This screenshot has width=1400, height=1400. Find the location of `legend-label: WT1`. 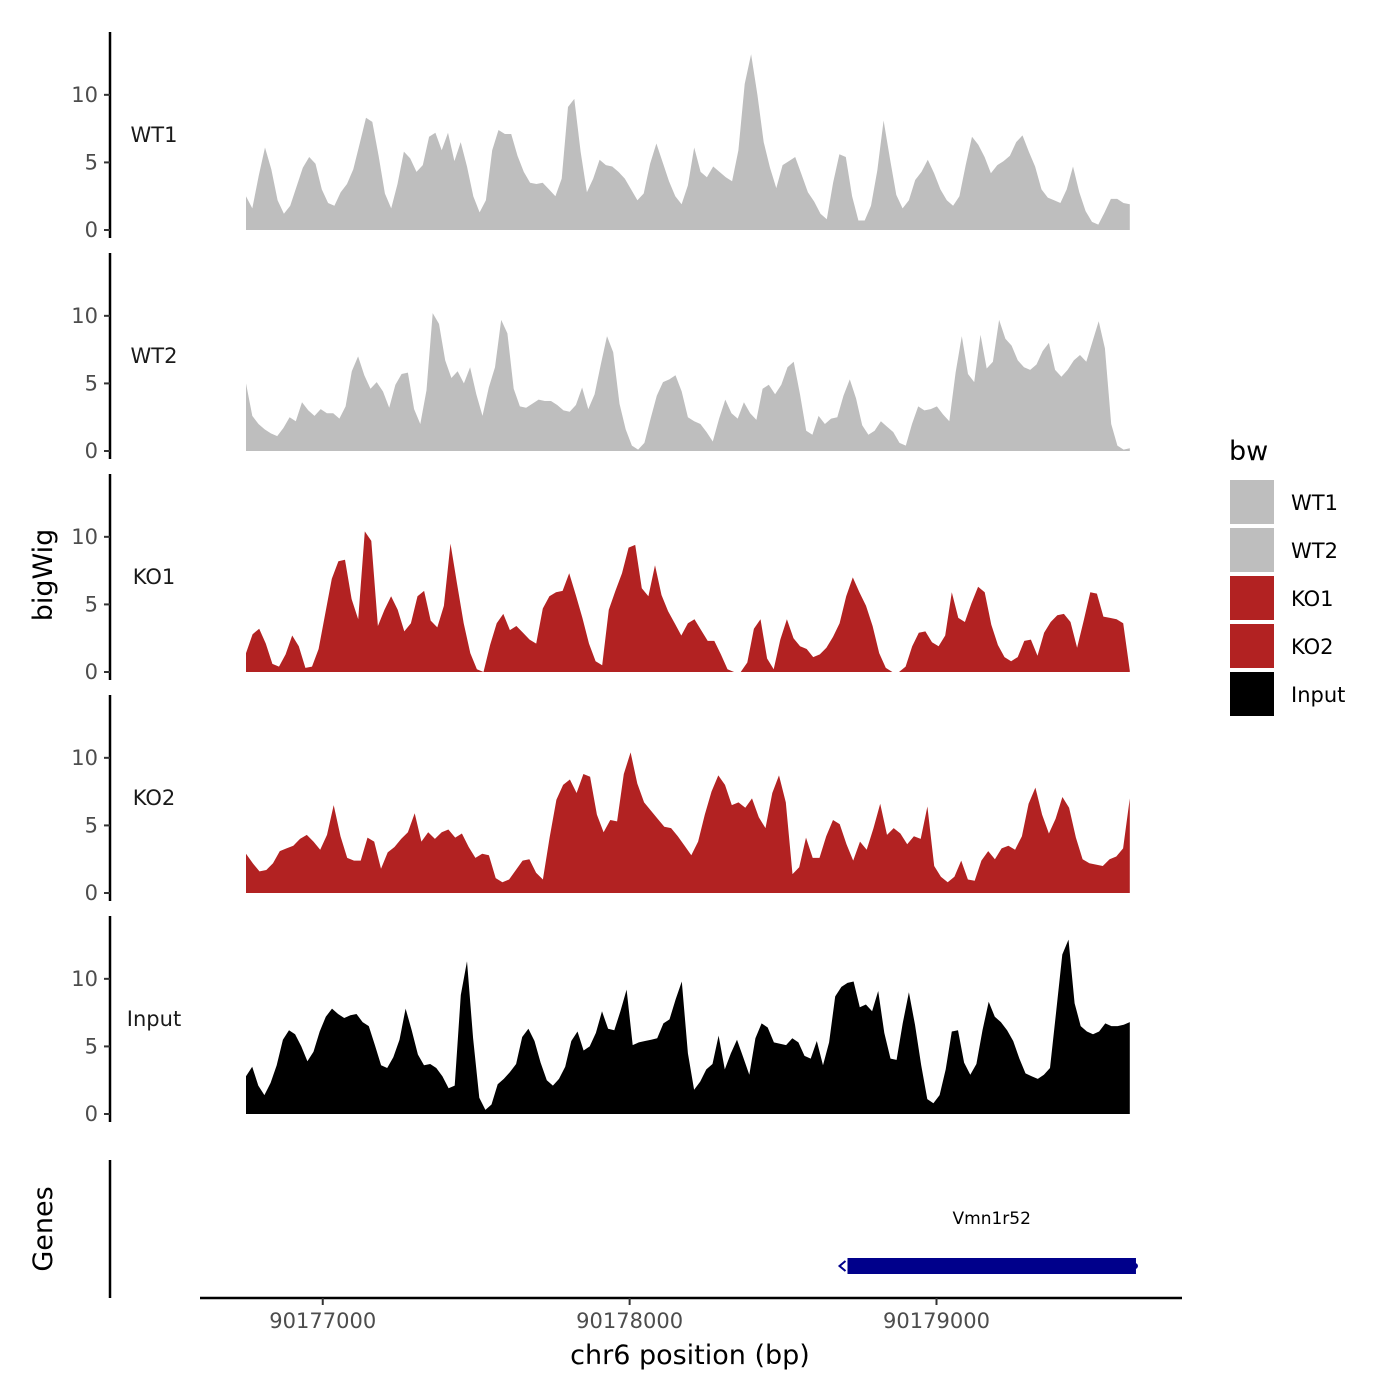

legend-label: WT1 is located at coordinates (1314, 503).